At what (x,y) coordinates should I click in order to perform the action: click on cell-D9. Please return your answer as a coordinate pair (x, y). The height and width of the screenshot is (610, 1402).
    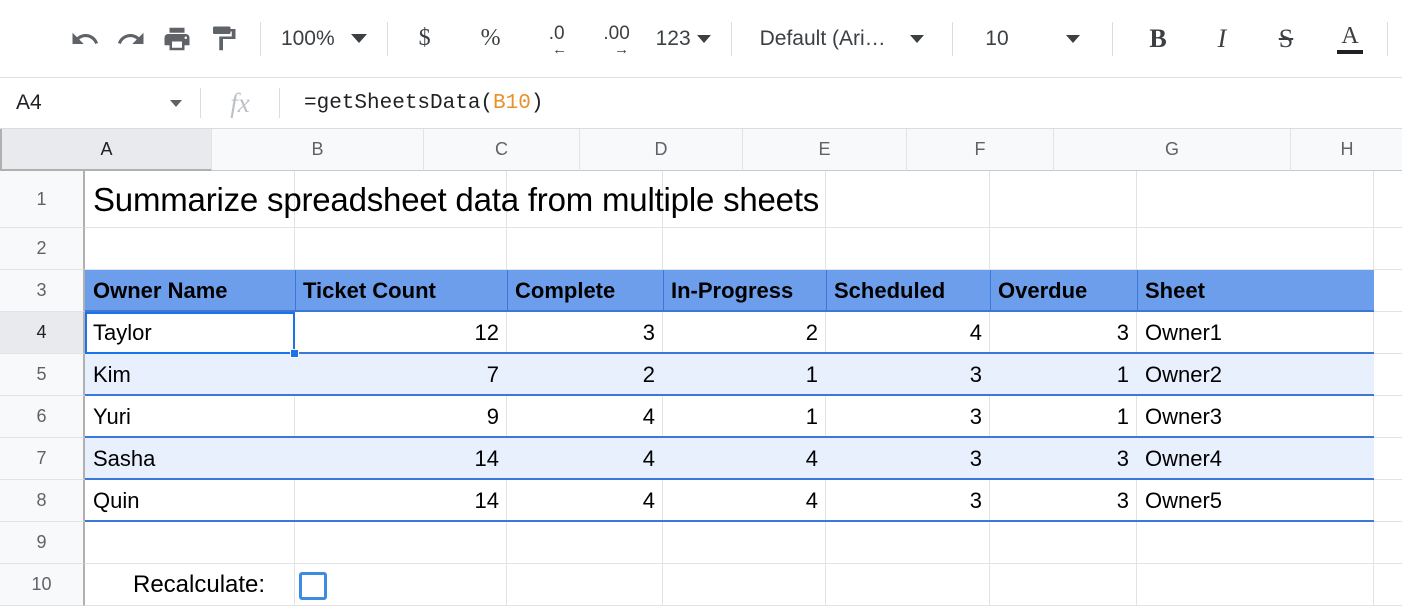
    Looking at the image, I should click on (744, 543).